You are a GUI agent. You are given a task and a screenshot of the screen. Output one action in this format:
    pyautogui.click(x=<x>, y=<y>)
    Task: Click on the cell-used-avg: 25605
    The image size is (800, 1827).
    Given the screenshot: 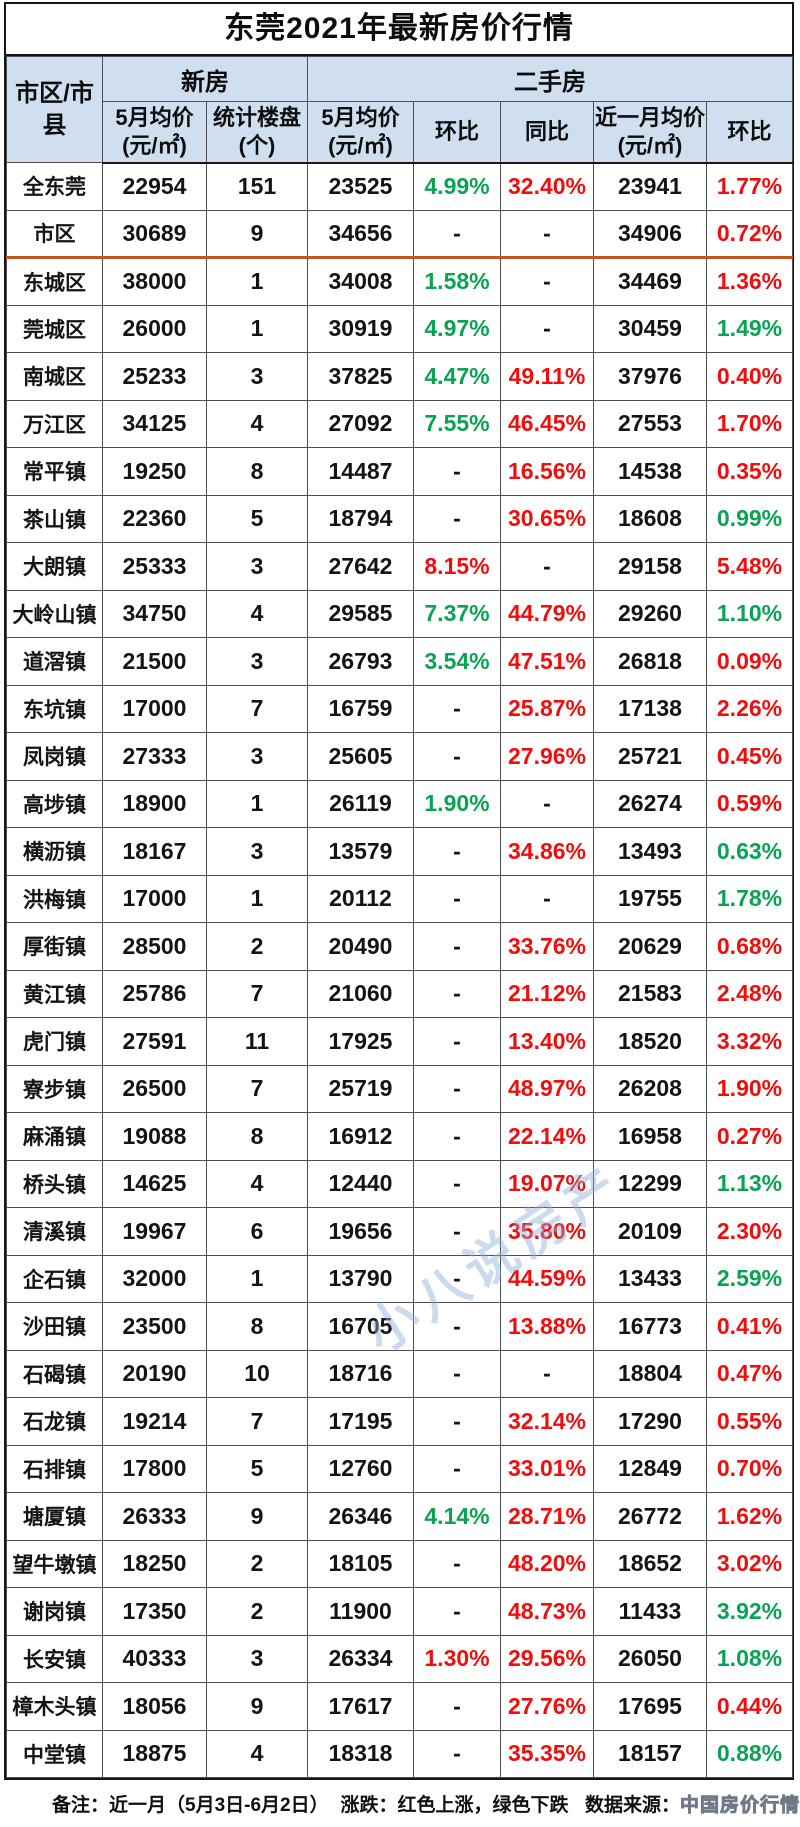 What is the action you would take?
    pyautogui.click(x=360, y=756)
    